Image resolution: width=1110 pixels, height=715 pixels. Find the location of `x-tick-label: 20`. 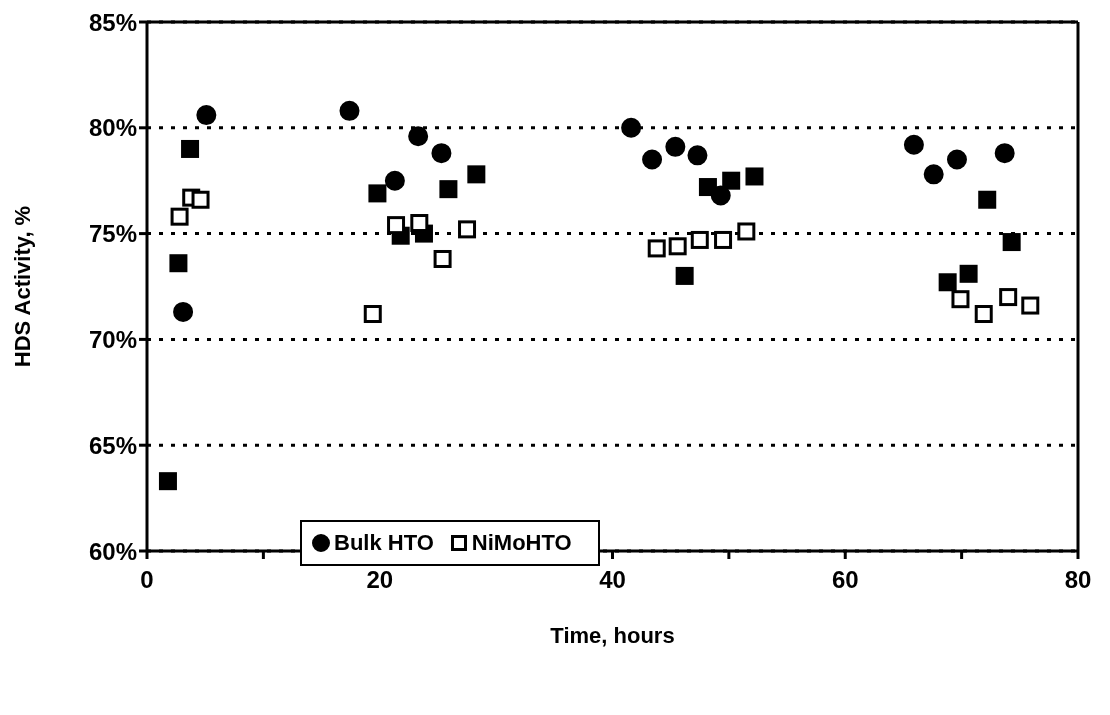

x-tick-label: 20 is located at coordinates (380, 580).